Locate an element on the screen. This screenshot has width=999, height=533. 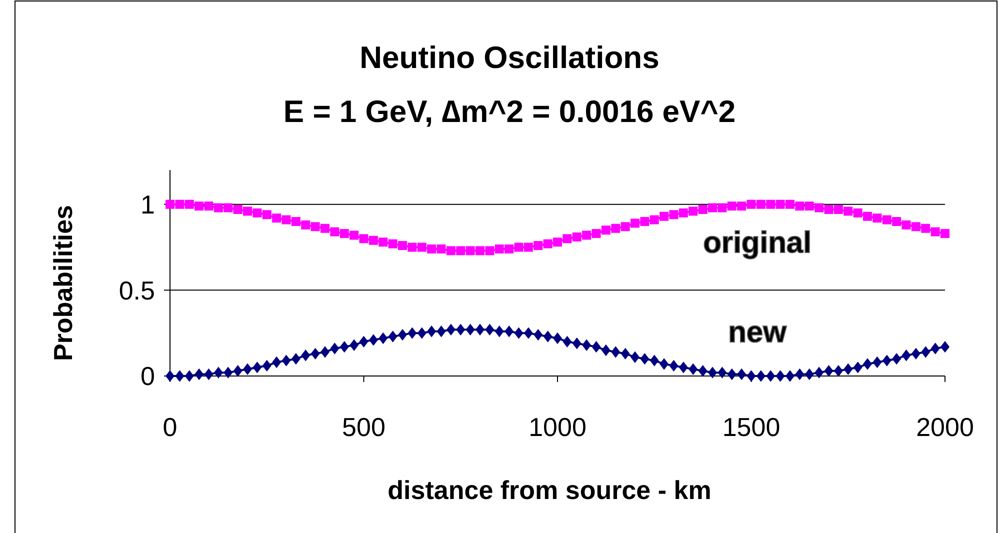
chart-title: Neutino Oscillations is located at coordinates (510, 57).